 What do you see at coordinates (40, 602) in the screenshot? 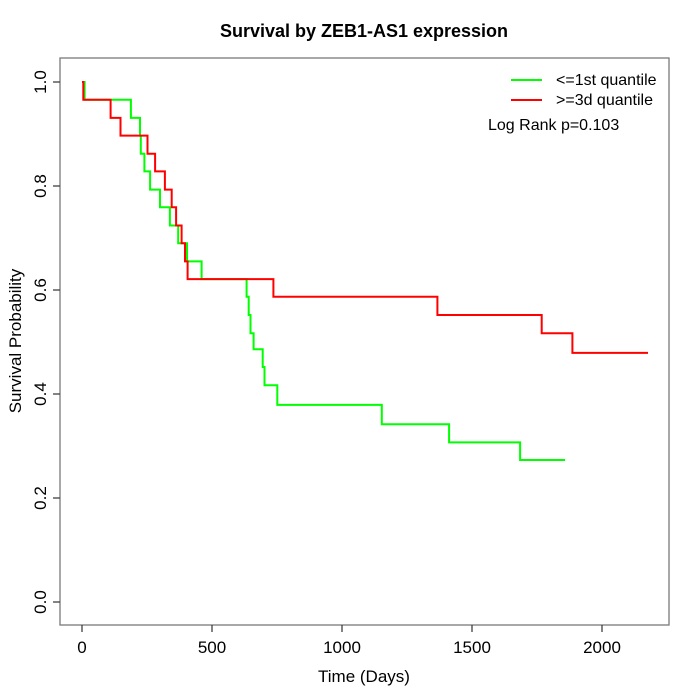
I see `y-axis-tick-label: 0.0` at bounding box center [40, 602].